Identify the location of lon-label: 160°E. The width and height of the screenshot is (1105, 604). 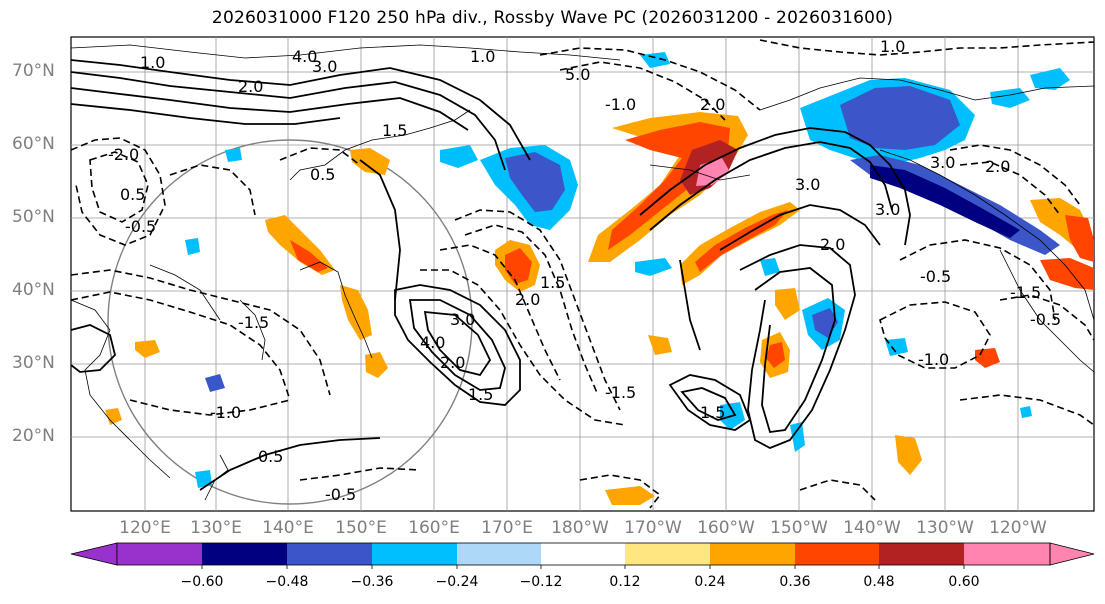
(434, 528).